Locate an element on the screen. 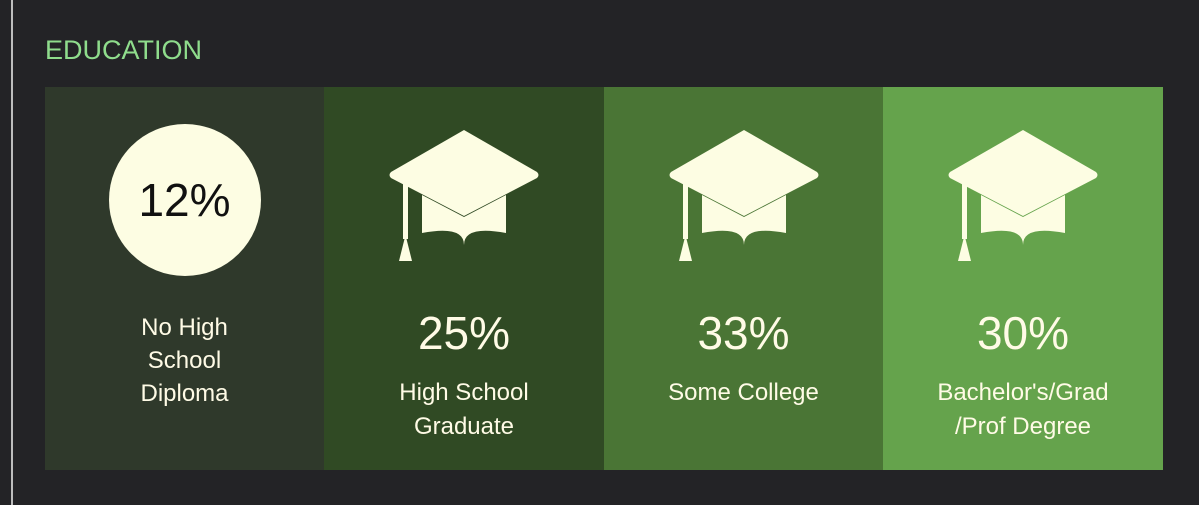 The height and width of the screenshot is (505, 1199). stat-label: No High is located at coordinates (184, 327).